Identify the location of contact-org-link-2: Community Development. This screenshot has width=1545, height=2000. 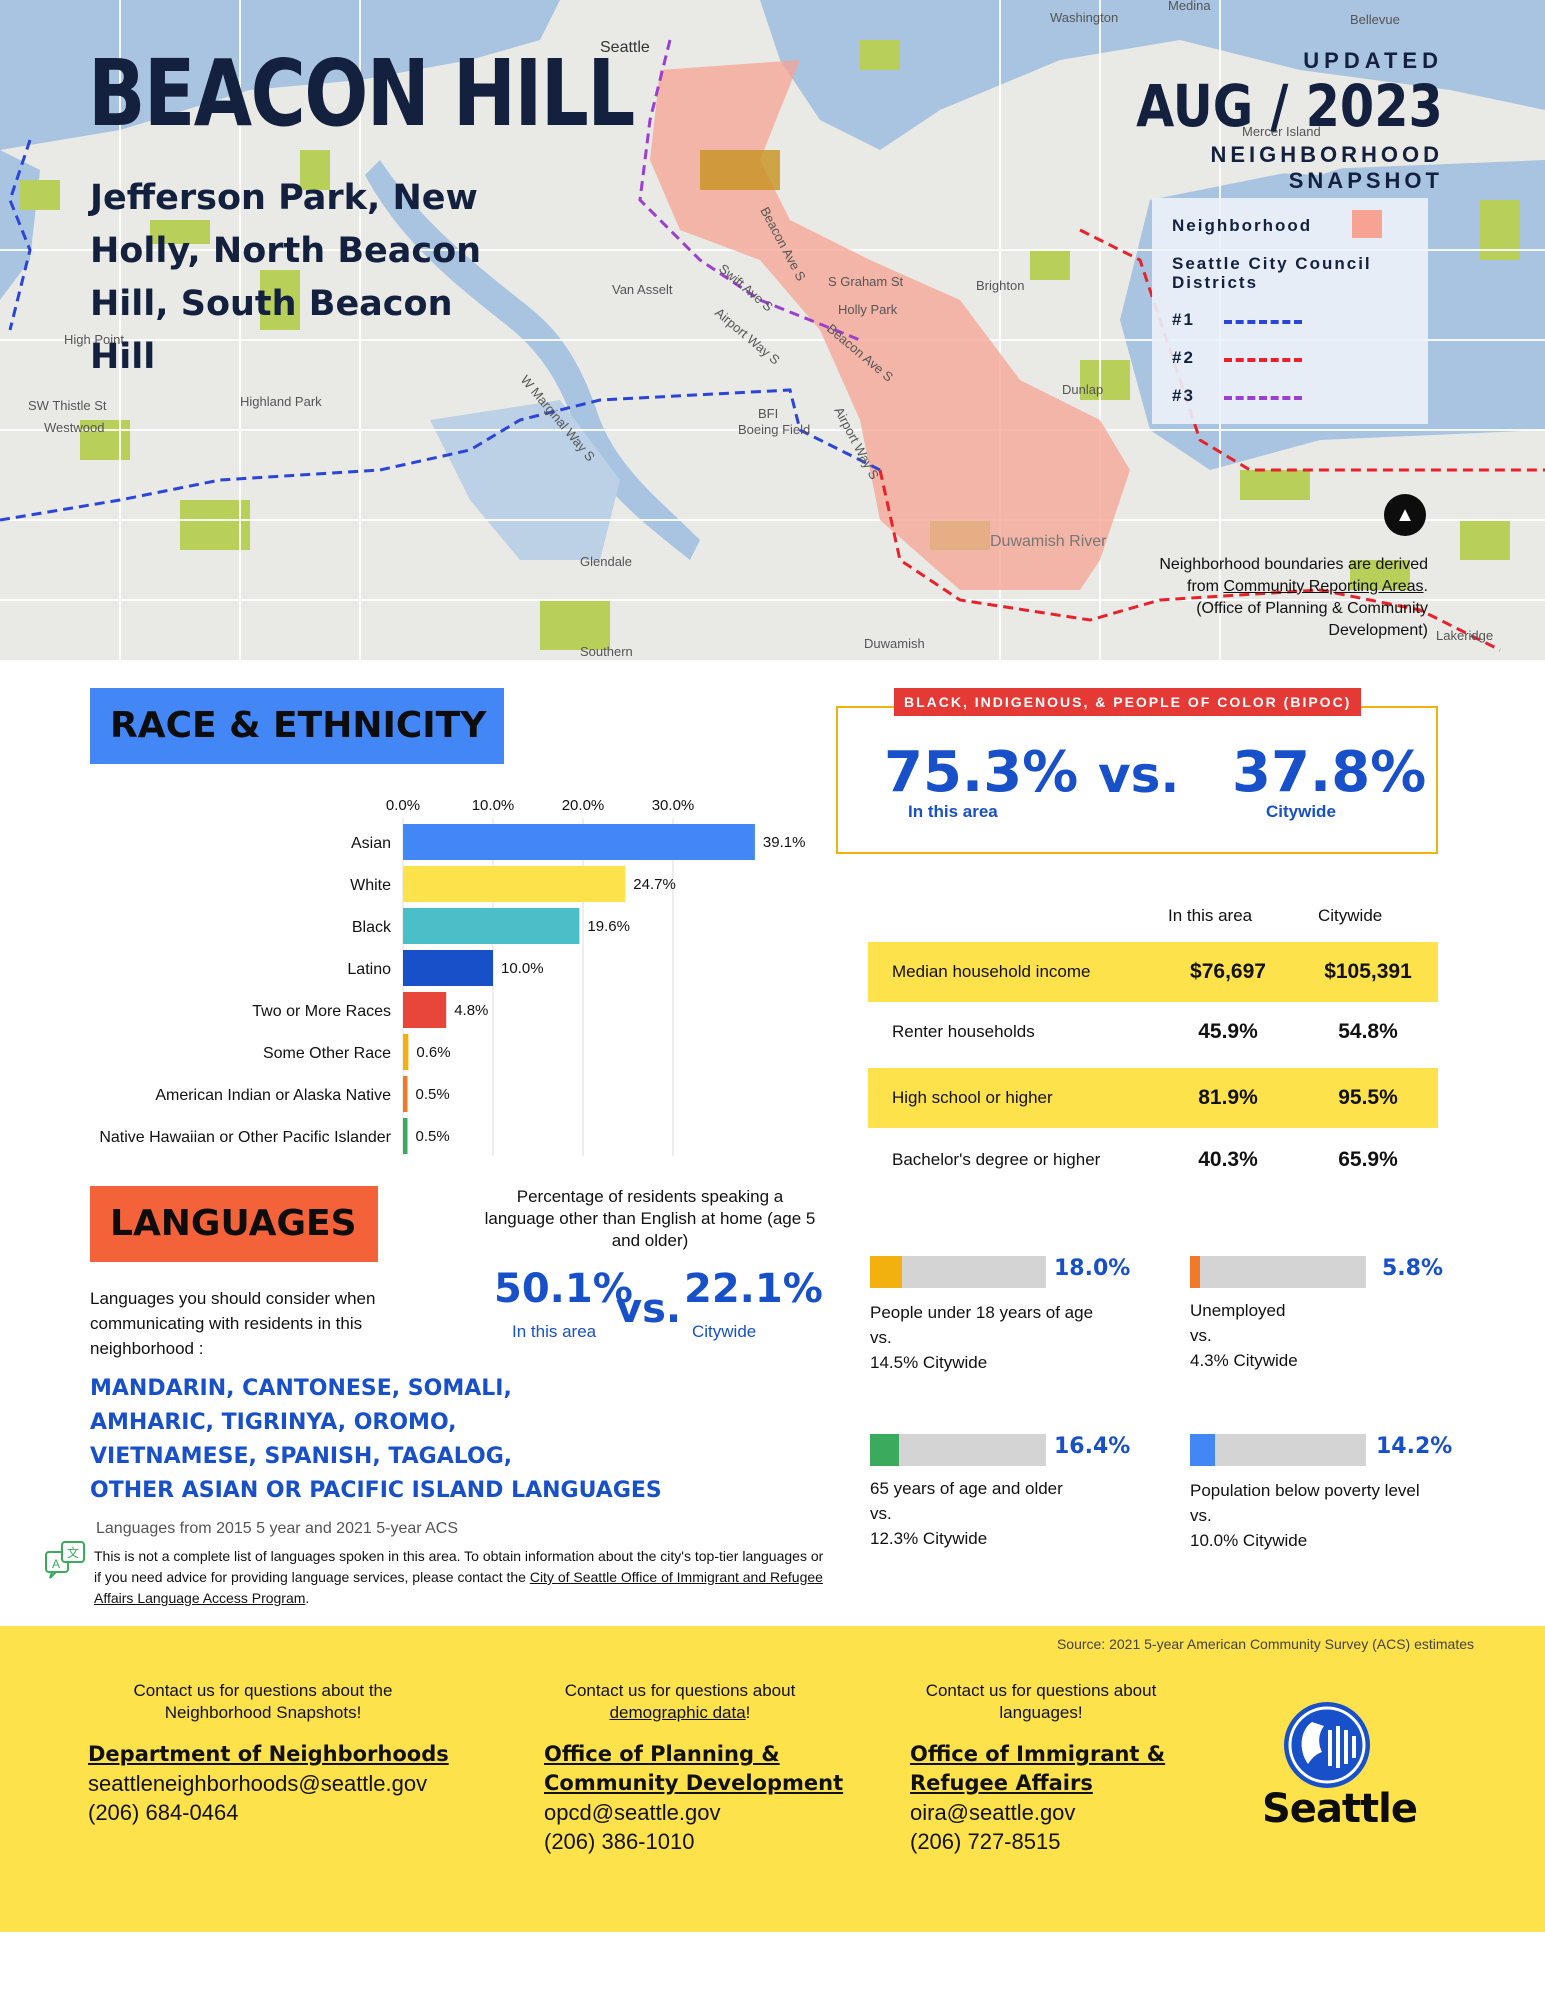
(694, 1783).